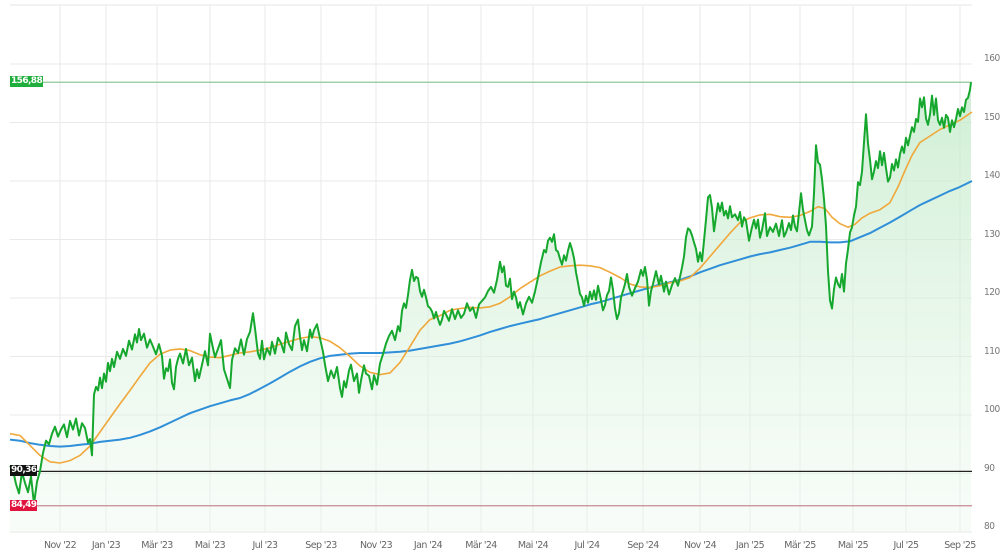  Describe the element at coordinates (321, 545) in the screenshot. I see `x-tick-label: Sep '23` at that location.